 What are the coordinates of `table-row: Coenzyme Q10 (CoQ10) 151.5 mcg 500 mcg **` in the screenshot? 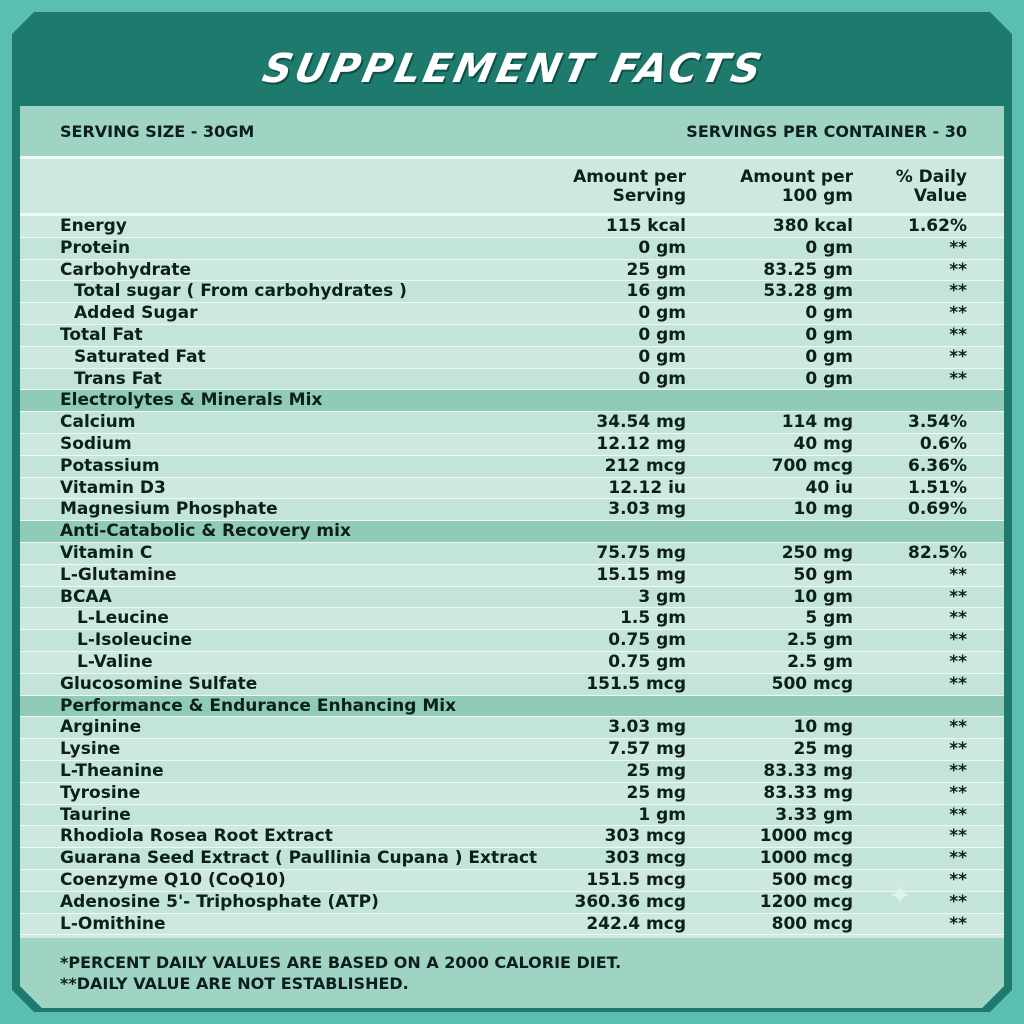 It's located at (512, 881).